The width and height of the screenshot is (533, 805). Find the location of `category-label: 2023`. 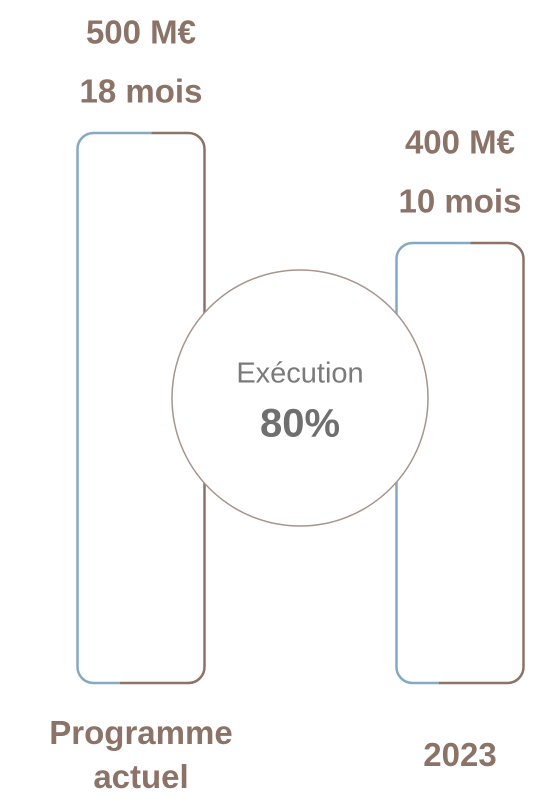

category-label: 2023 is located at coordinates (460, 754).